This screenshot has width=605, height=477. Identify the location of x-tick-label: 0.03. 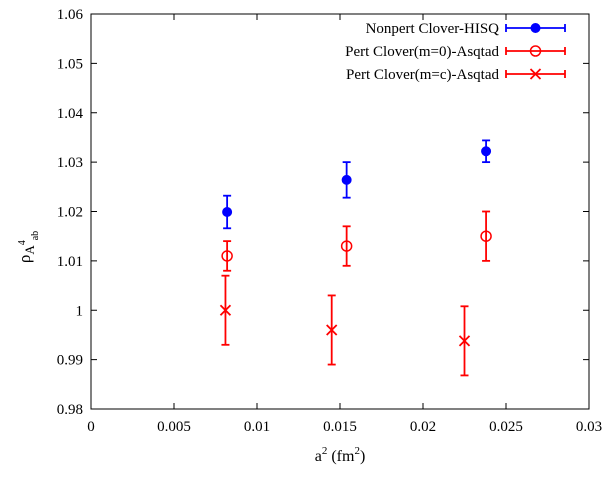
(589, 427).